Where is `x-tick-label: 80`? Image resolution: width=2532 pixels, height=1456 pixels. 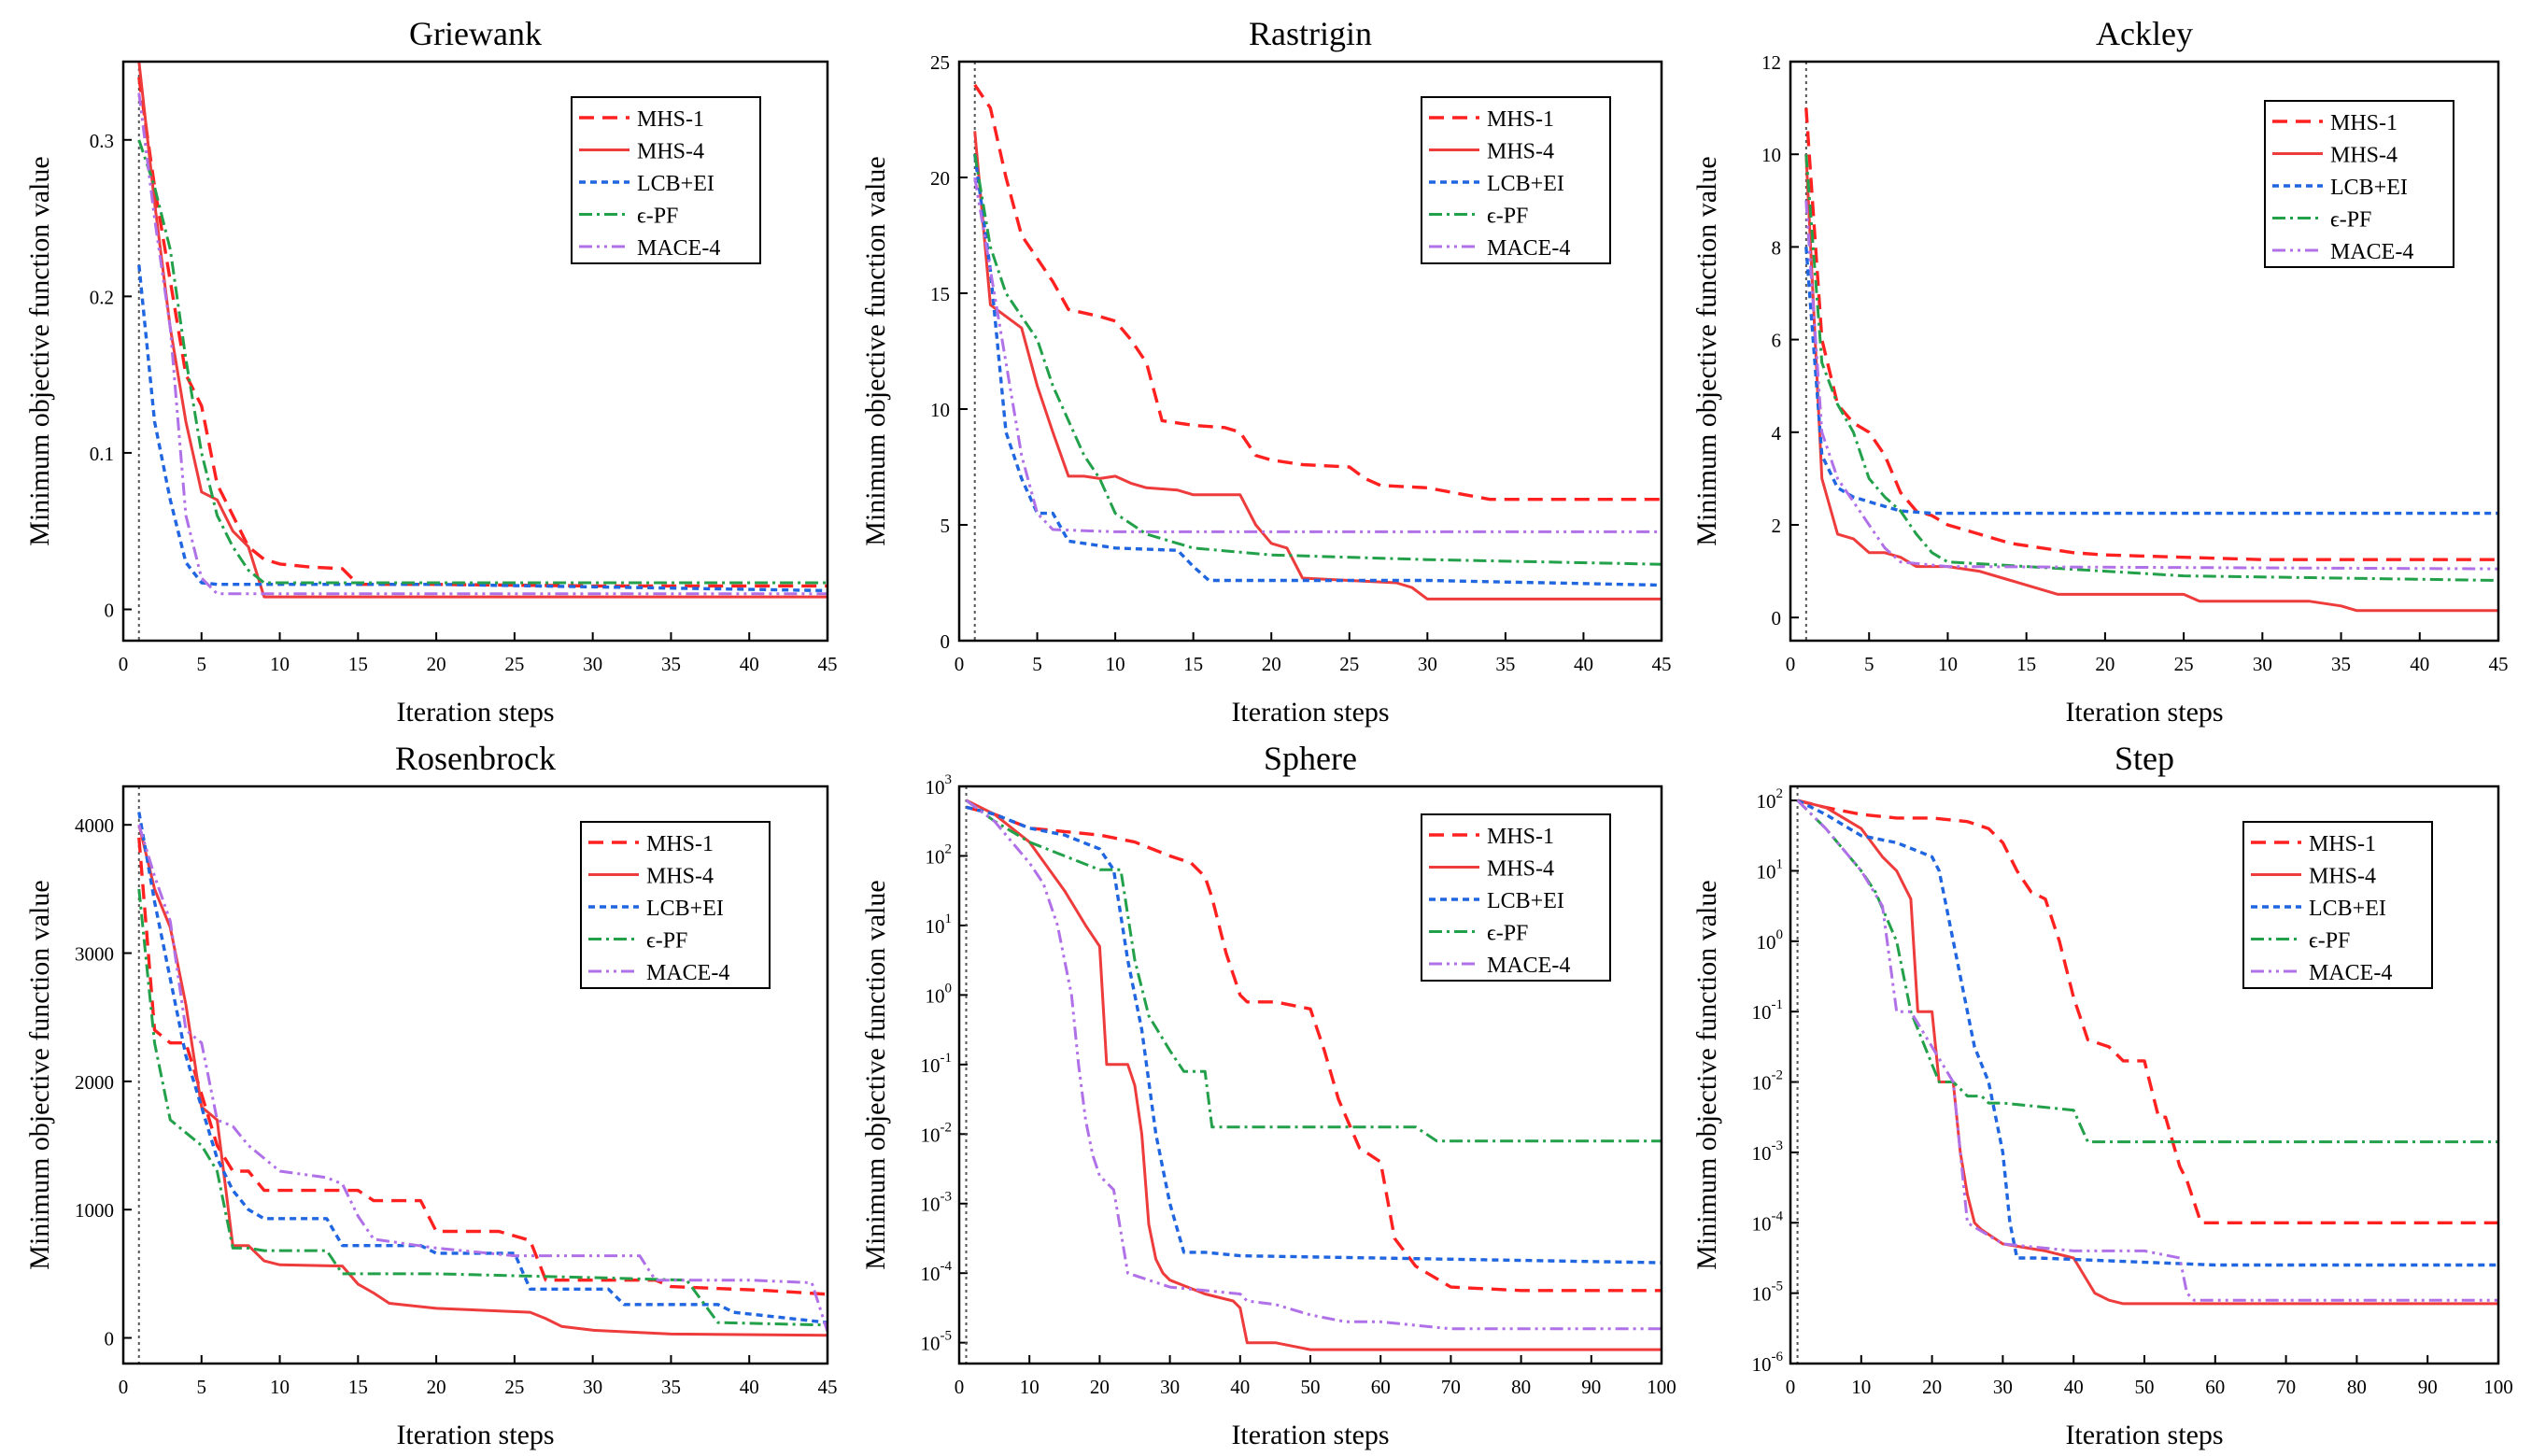
x-tick-label: 80 is located at coordinates (1521, 1387).